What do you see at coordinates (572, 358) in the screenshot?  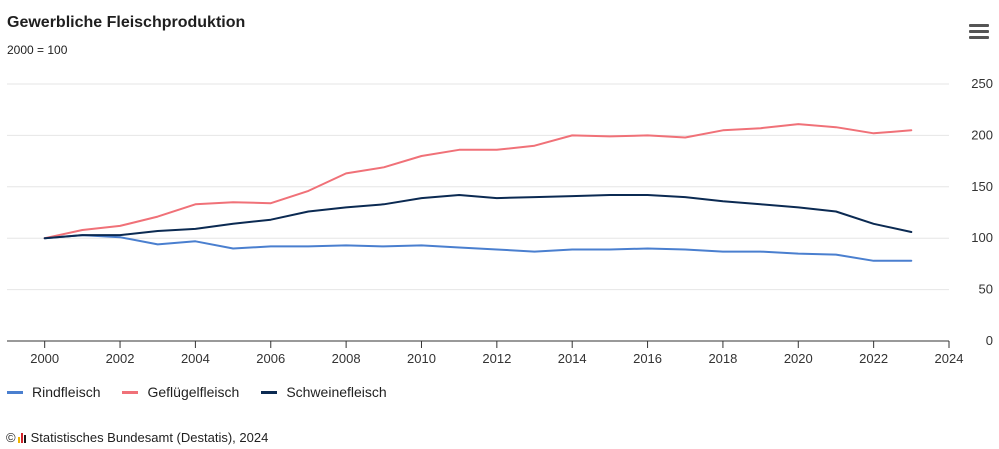 I see `x-tick-label: 2014` at bounding box center [572, 358].